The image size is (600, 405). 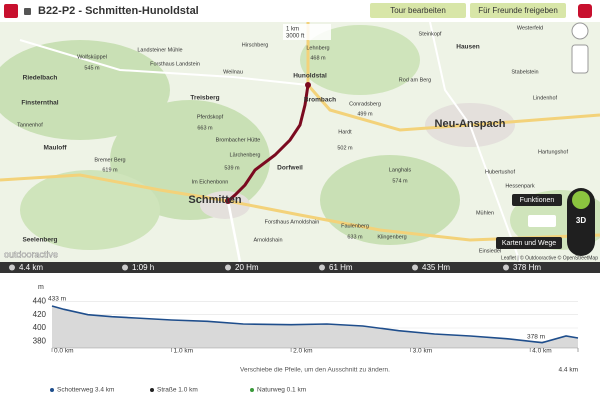 What do you see at coordinates (31, 254) in the screenshot?
I see `watermark: outdooractive` at bounding box center [31, 254].